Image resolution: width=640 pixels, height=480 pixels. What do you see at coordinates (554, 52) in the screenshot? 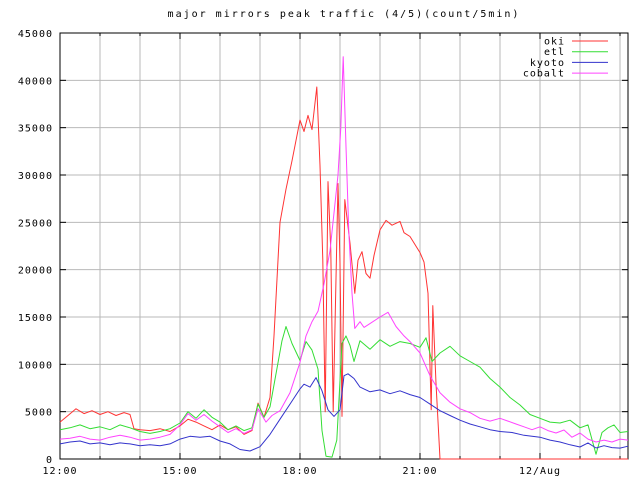
I see `legend-label-etl: etl` at bounding box center [554, 52].